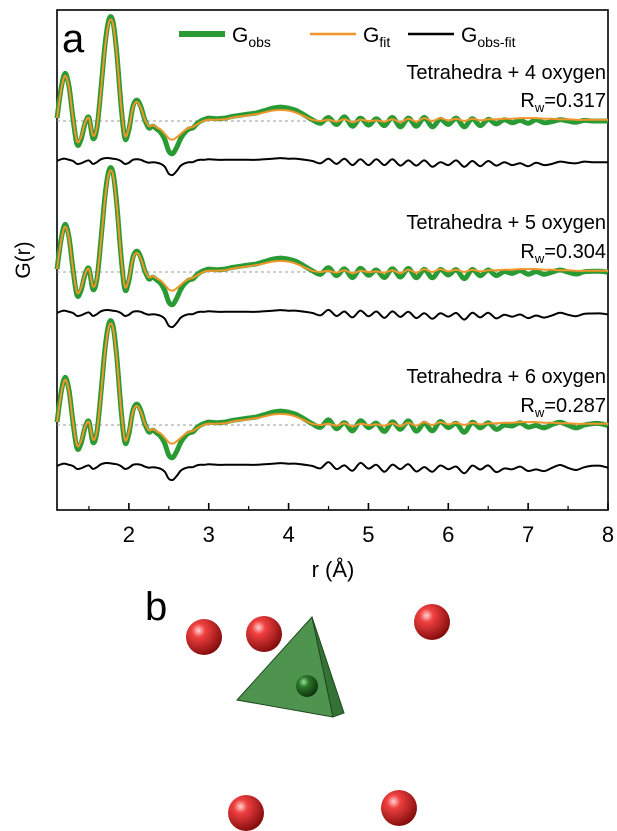  I want to click on x-axis-ticks: 2 3 4 5 6 7 8, so click(351, 525).